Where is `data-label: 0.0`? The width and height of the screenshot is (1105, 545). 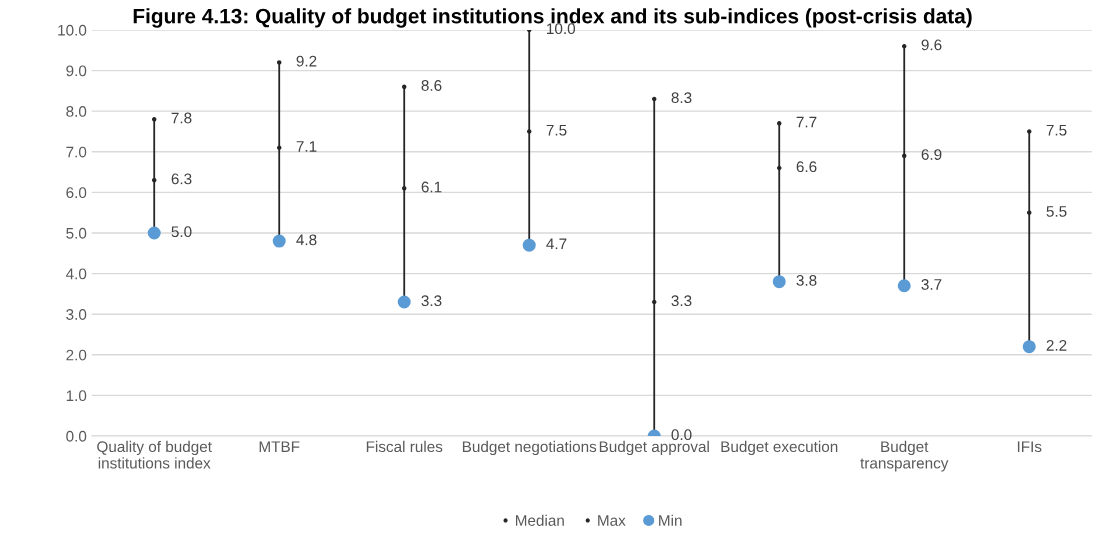 data-label: 0.0 is located at coordinates (681, 435).